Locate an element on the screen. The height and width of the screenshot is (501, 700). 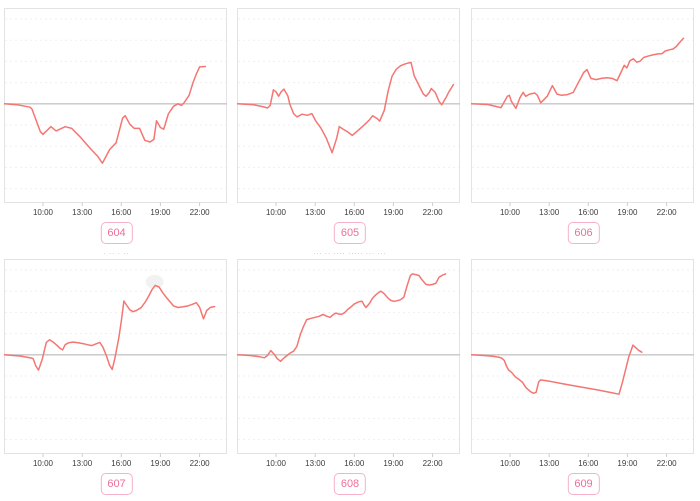
clipped-title-fragment: ˉˉ is located at coordinates (116, 3).